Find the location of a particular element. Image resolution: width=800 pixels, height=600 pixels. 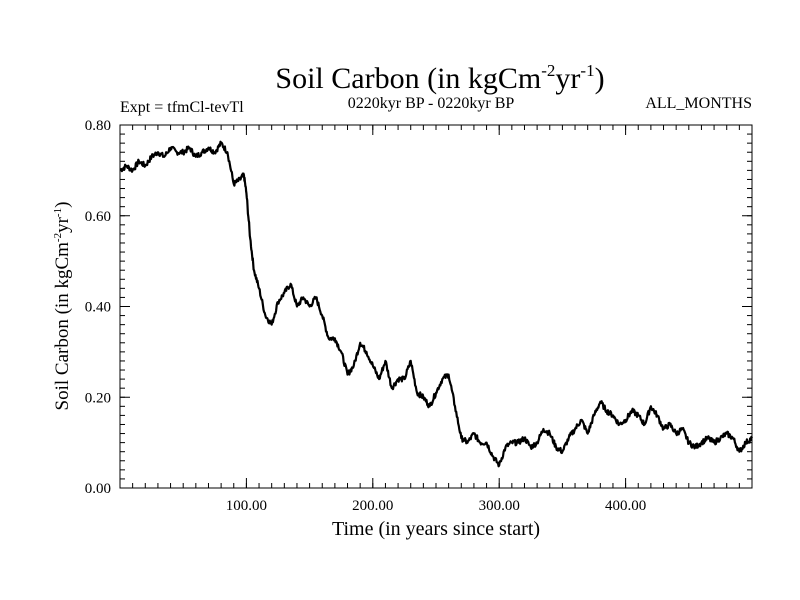

y-axis-label: Soil Carbon (in kgCm-2yr-1) is located at coordinates (62, 306).